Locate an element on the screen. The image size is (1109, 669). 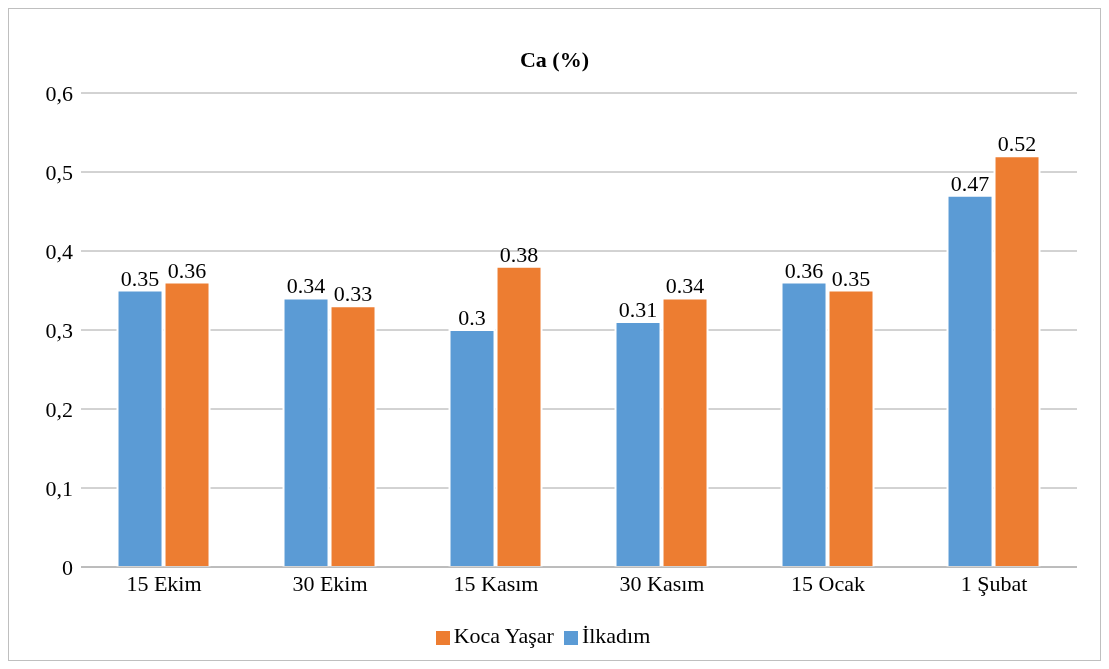
data-label: 0.52 is located at coordinates (1017, 144).